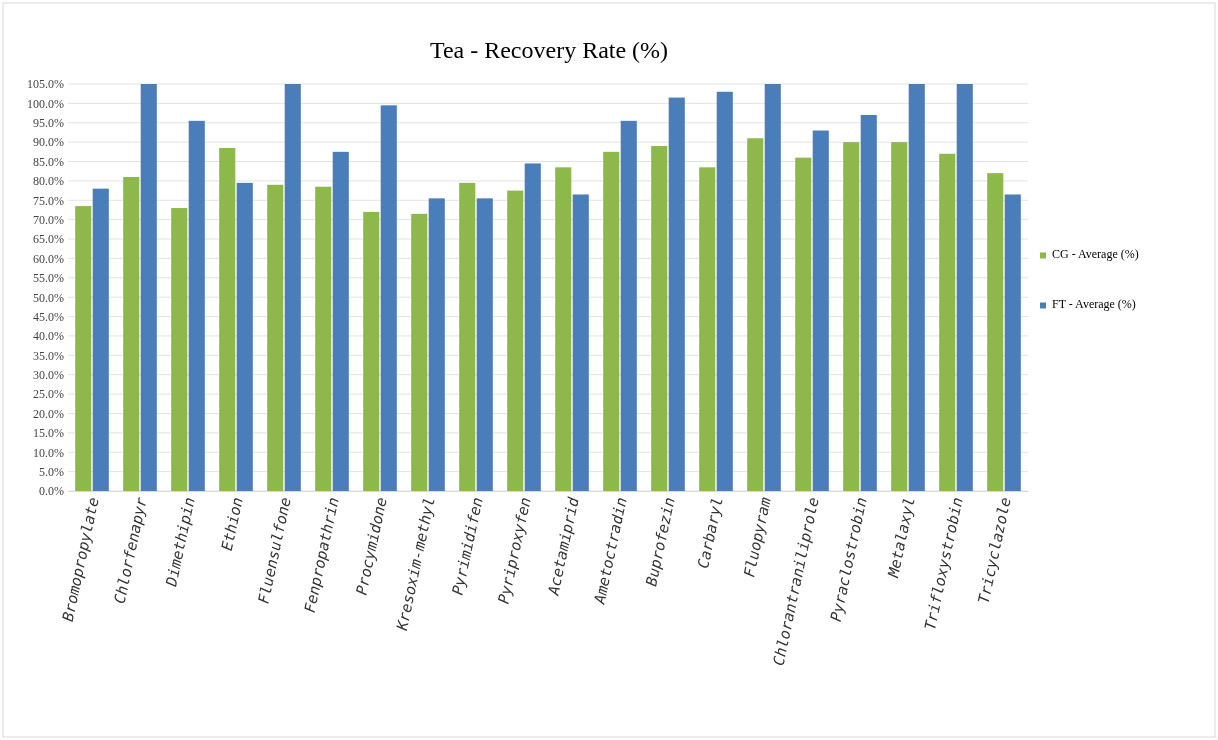 The width and height of the screenshot is (1218, 740). I want to click on y-tick-label: 15.0%, so click(48, 433).